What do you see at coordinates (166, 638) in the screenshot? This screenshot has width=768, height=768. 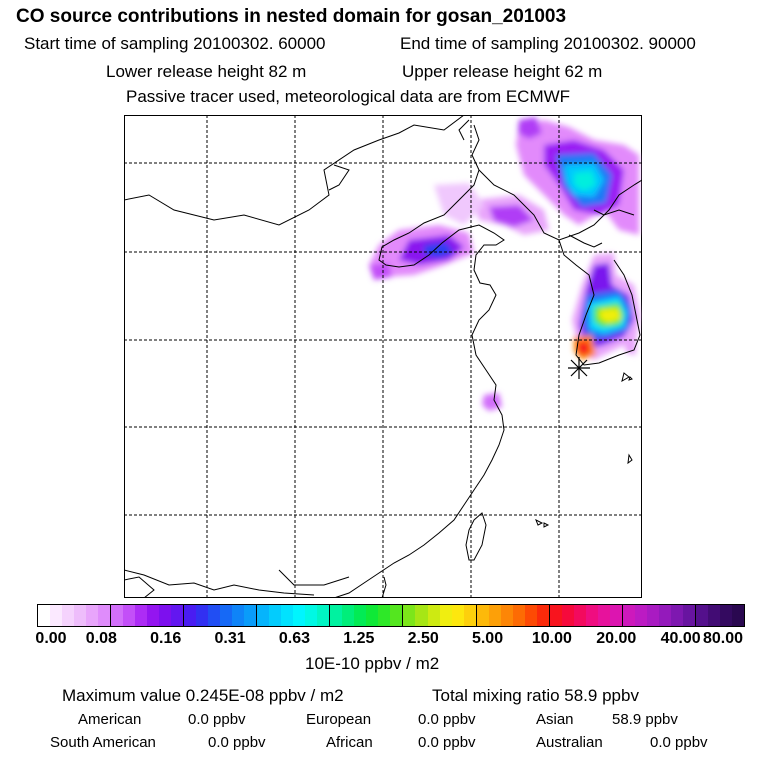 I see `colorbar-tick-label: 0.16` at bounding box center [166, 638].